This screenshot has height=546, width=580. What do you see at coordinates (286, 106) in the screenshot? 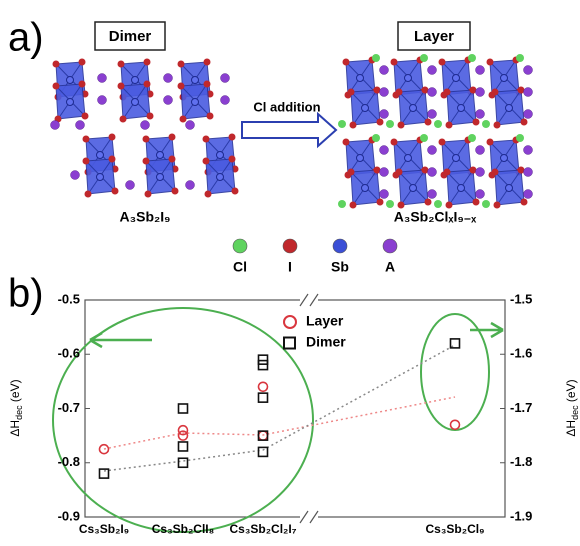
I see `arrow-text: Cl addition` at bounding box center [286, 106].